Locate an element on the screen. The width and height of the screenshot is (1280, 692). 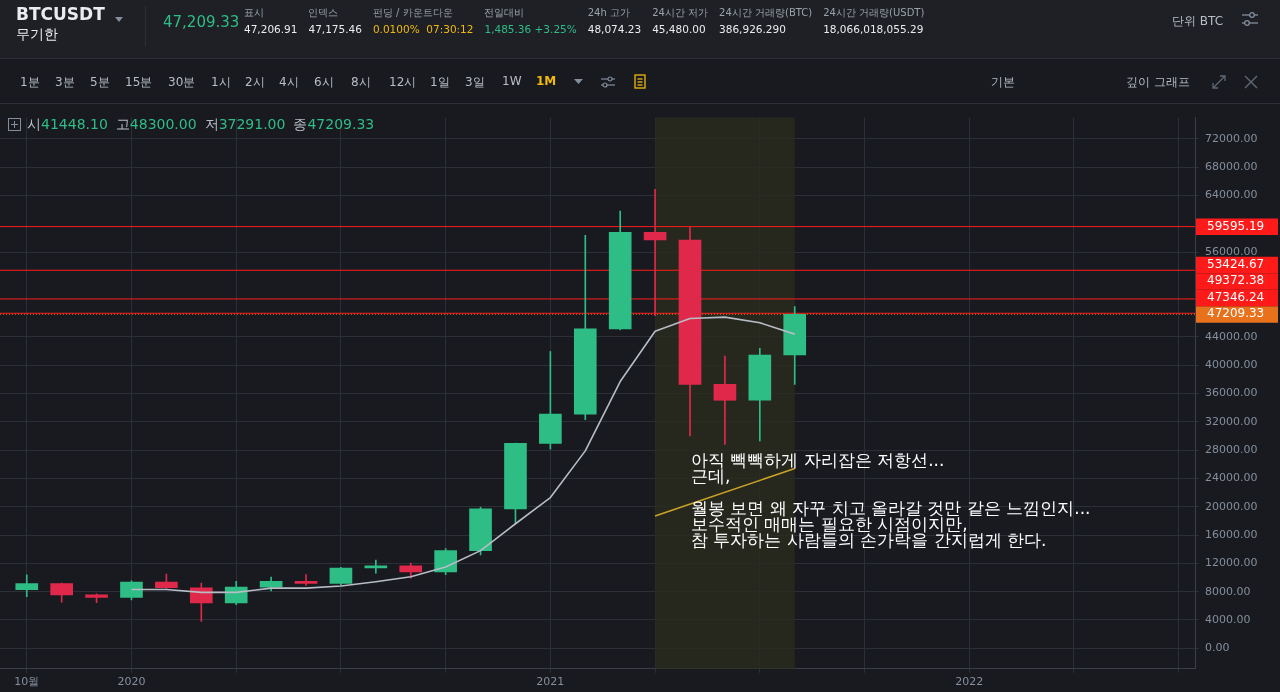
annotation: 아직 빽빽하게 자리잡은 저항선... 근데, 월봉 보면 왜 자꾸 치고 올라갈 것만 같은 느낌인지... 보수적인 매매는 필요한 시점이지만, 참 투자하는 사람들의 손가락을 간지럽게 한다. is located at coordinates (891, 500).